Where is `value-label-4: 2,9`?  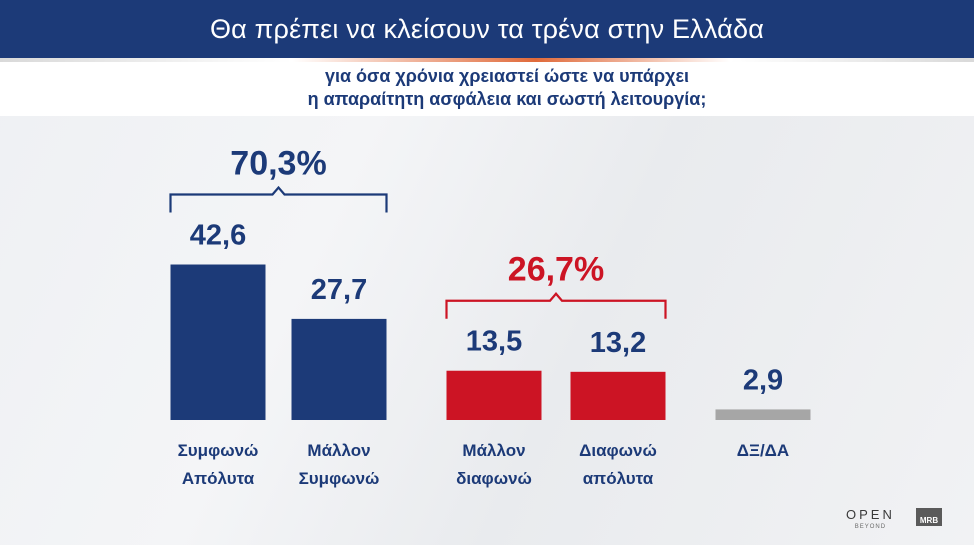
value-label-4: 2,9 is located at coordinates (763, 380).